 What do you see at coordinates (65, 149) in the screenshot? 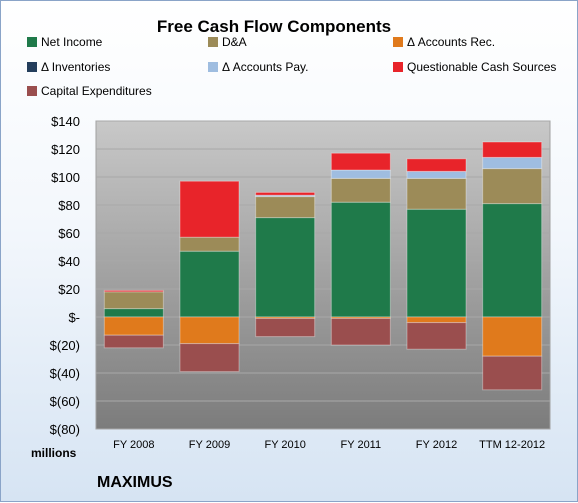
I see `y-tick-label: $120` at bounding box center [65, 149].